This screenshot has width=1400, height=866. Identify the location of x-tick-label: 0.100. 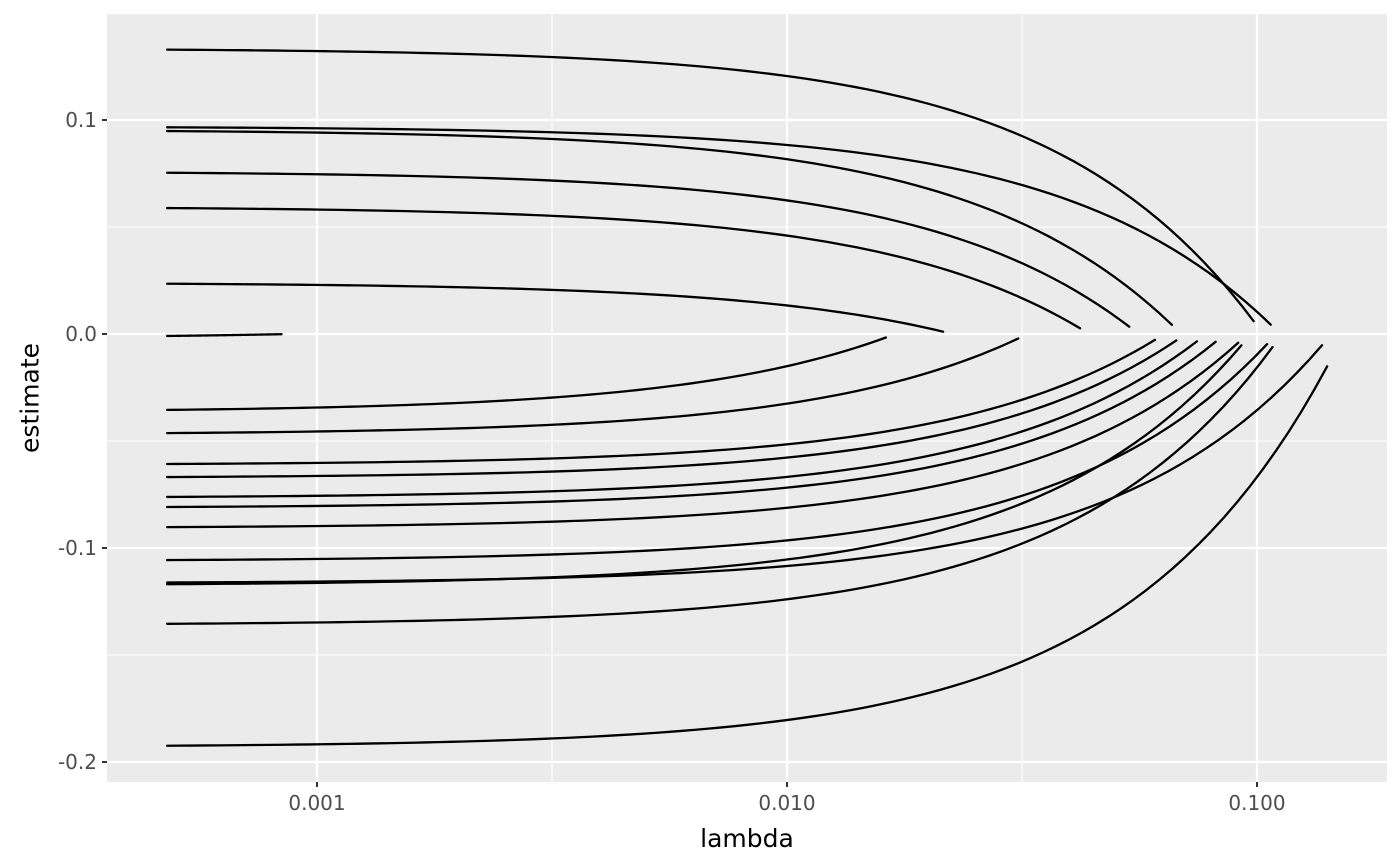
(1257, 803).